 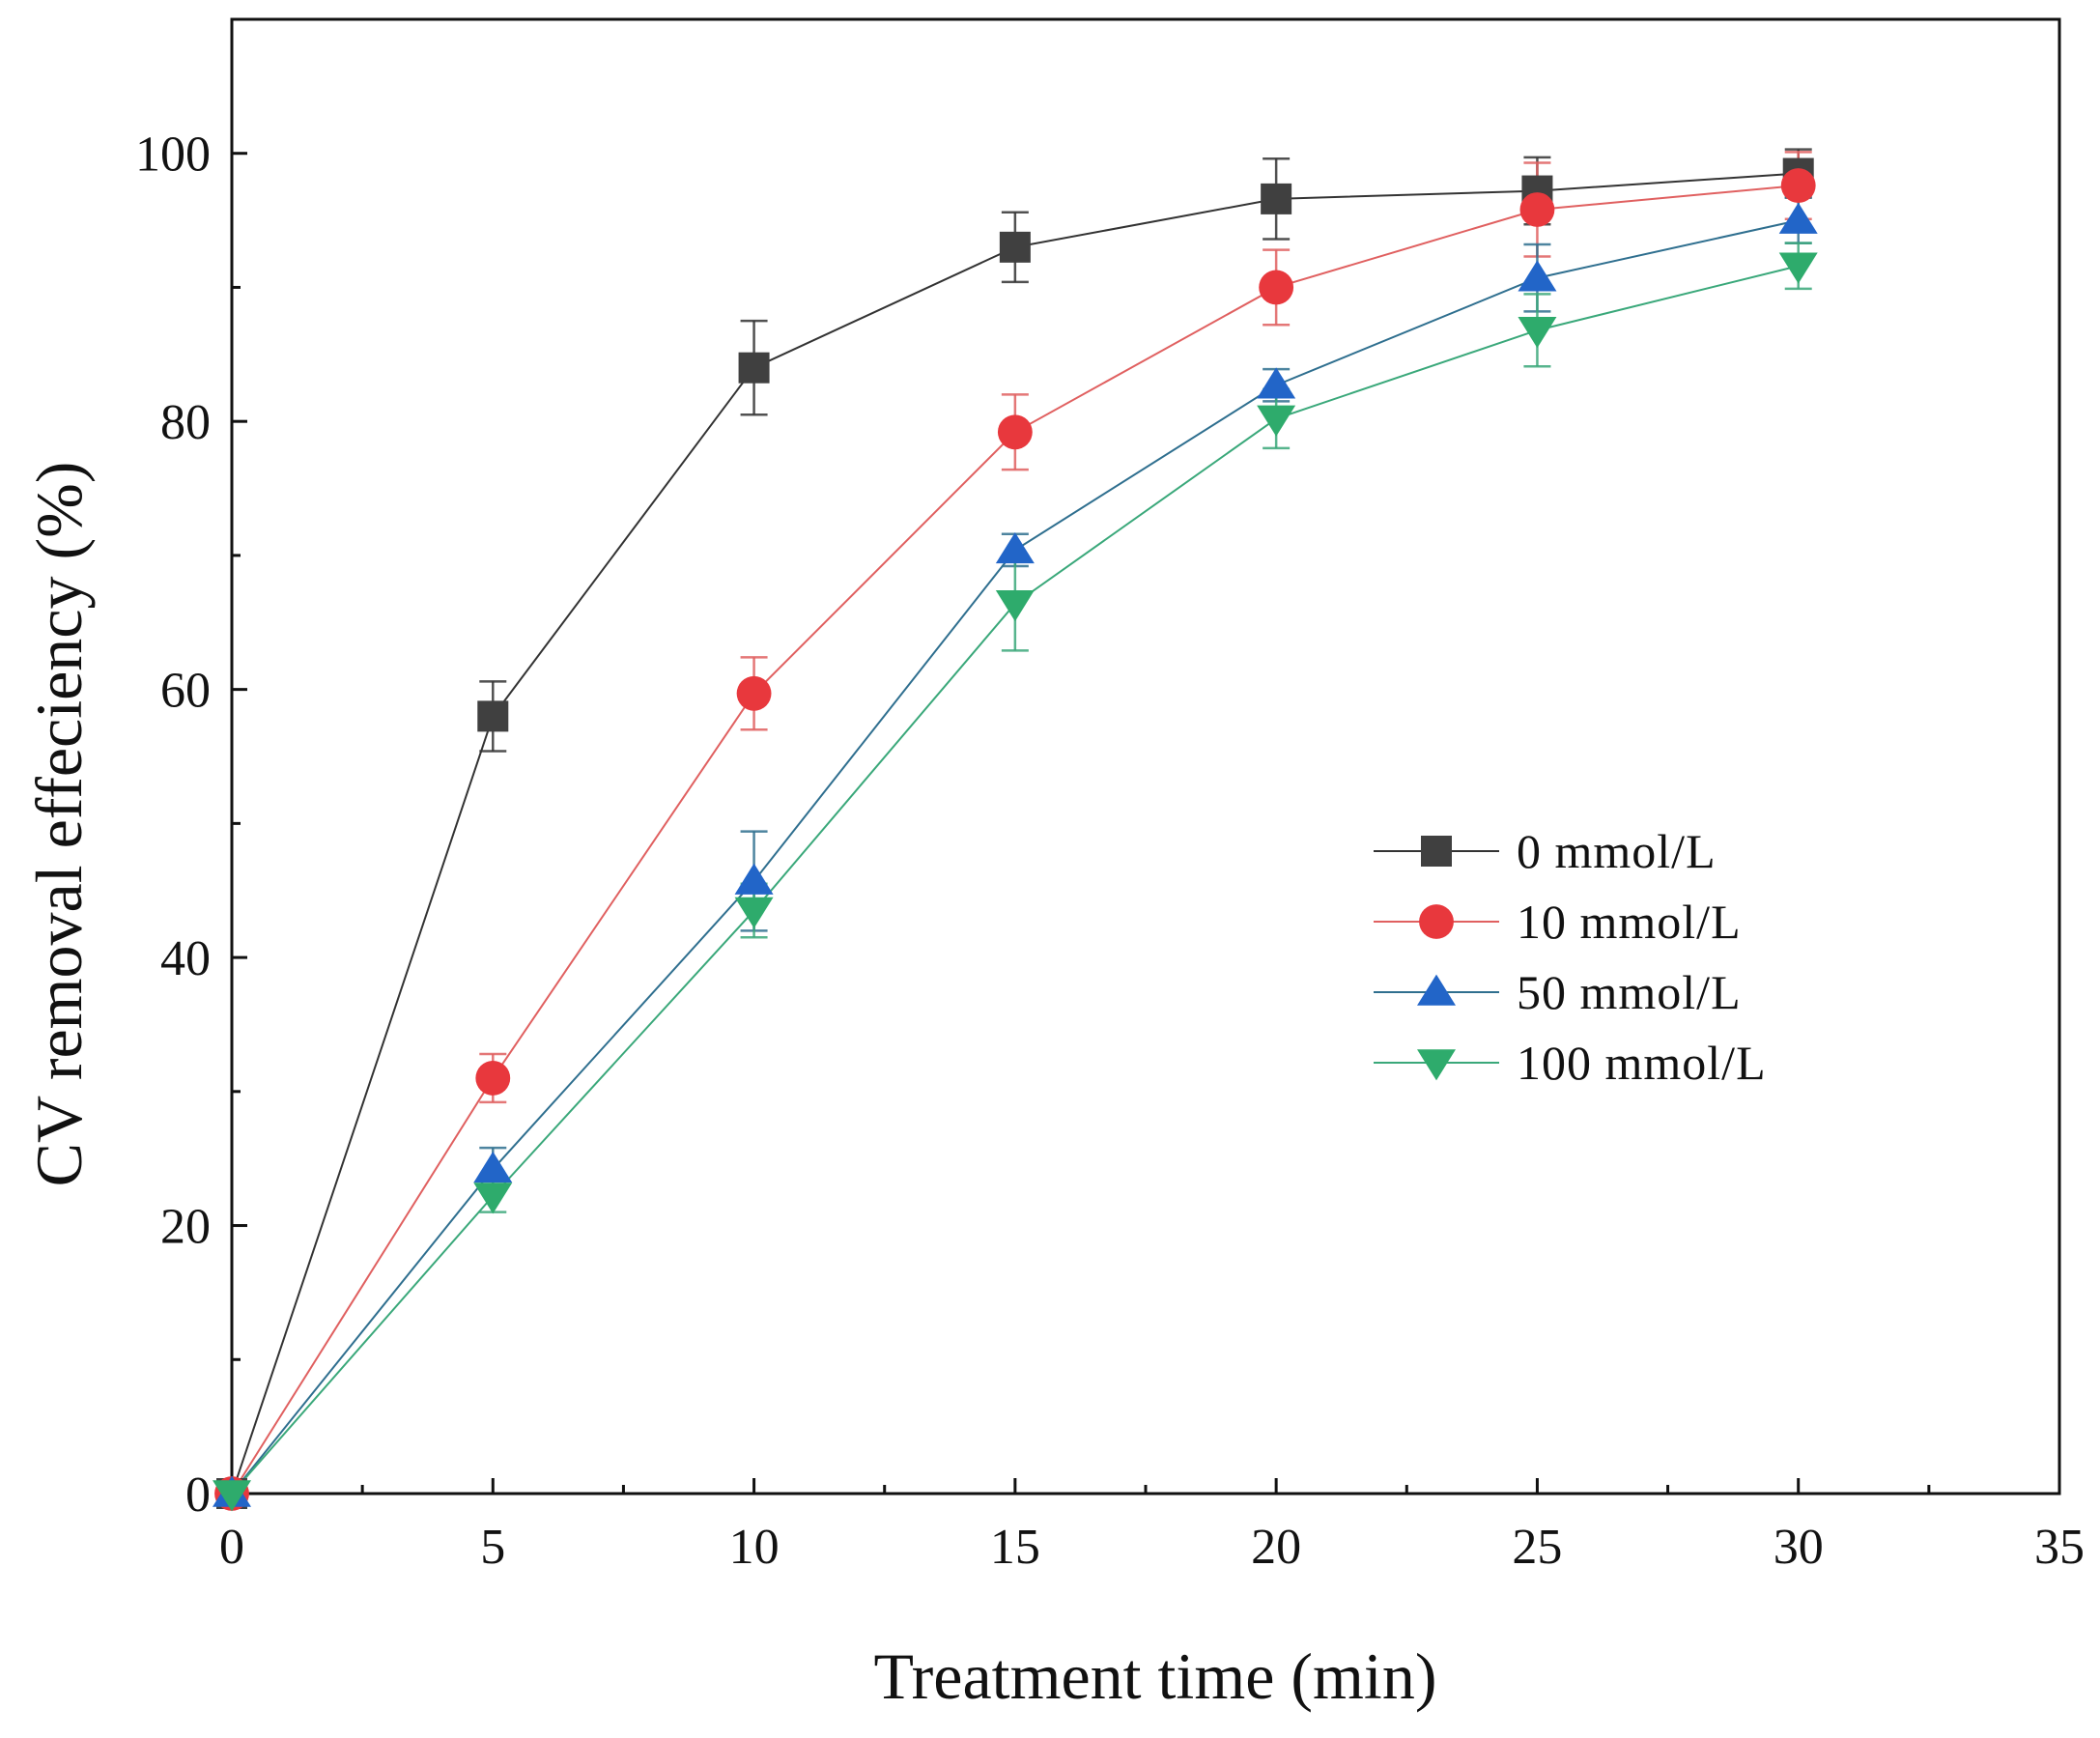 I want to click on x-tick-label: 10, so click(x=754, y=1547).